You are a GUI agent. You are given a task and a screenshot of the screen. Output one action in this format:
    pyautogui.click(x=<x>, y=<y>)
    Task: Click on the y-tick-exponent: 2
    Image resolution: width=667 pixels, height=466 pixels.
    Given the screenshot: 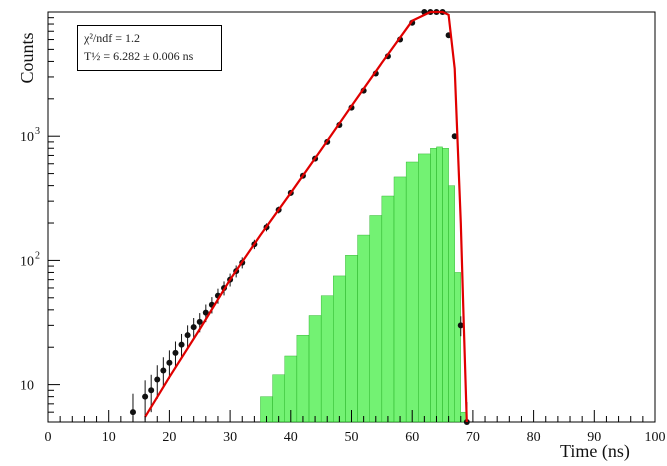 What is the action you would take?
    pyautogui.click(x=37, y=255)
    